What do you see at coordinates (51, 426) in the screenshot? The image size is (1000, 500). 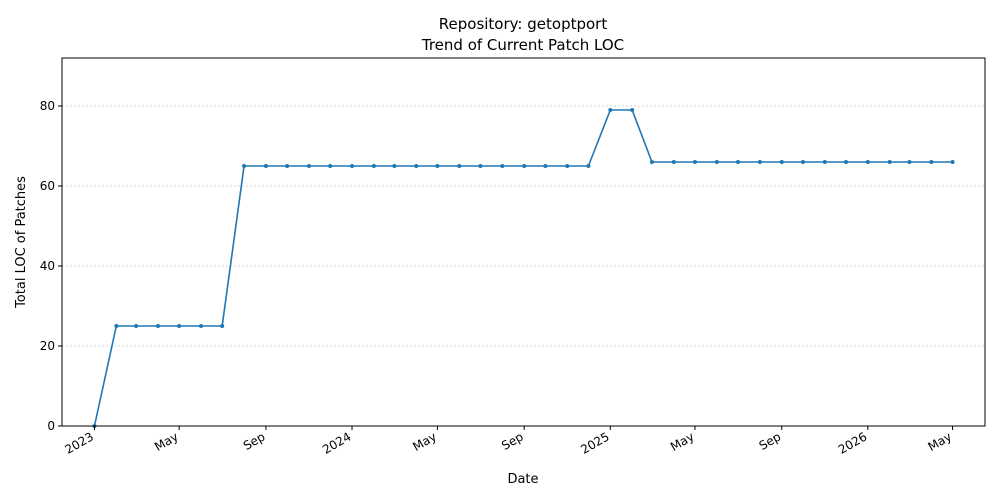 I see `y-tick-label: 0` at bounding box center [51, 426].